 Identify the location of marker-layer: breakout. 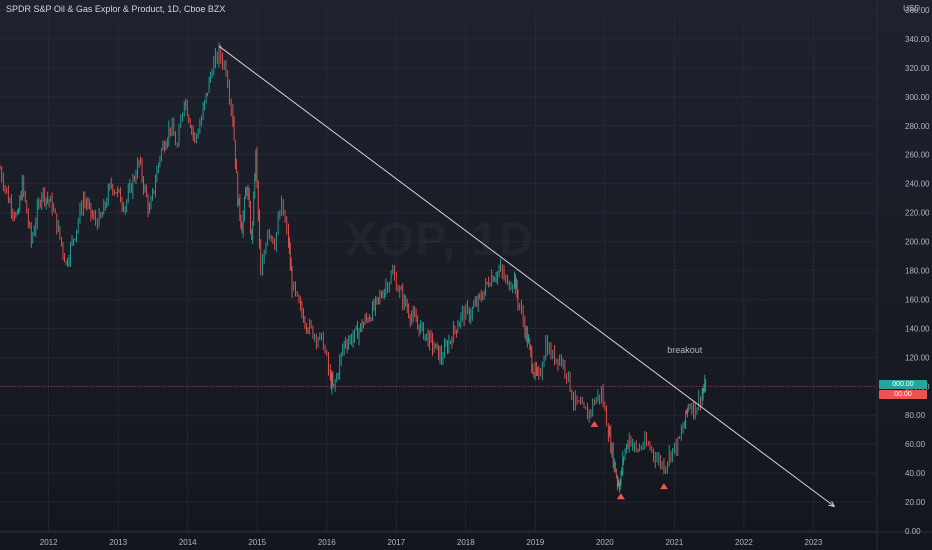
(646, 422).